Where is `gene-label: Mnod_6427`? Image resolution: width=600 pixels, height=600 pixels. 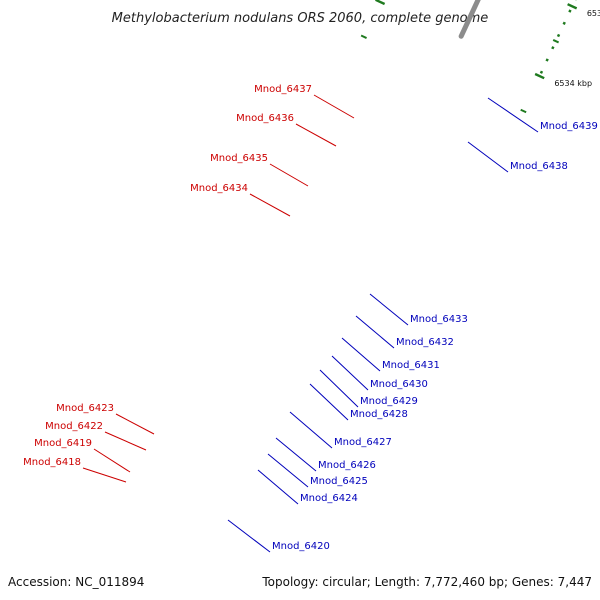 gene-label: Mnod_6427 is located at coordinates (363, 442).